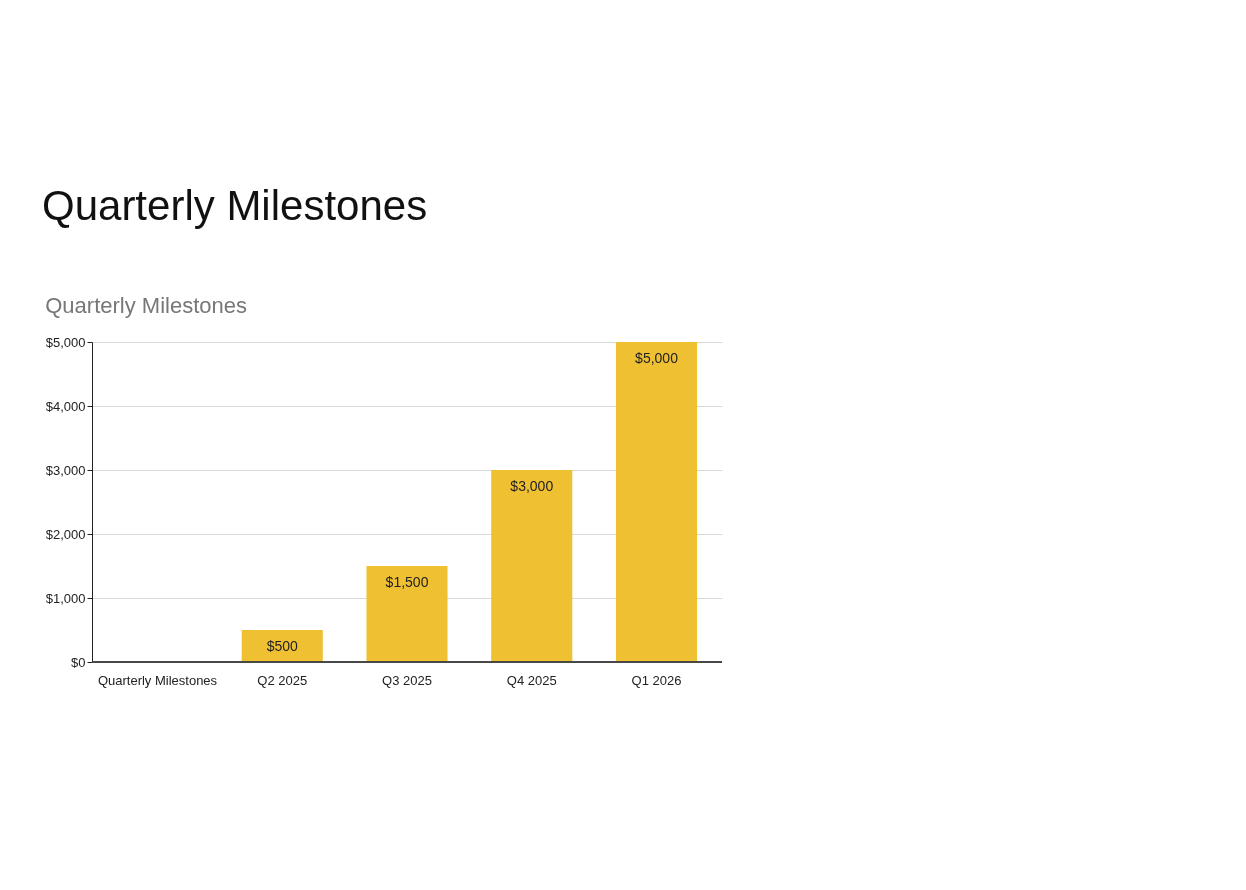 The width and height of the screenshot is (1246, 890). Describe the element at coordinates (65, 342) in the screenshot. I see `y-tick-label: $5,000` at that location.